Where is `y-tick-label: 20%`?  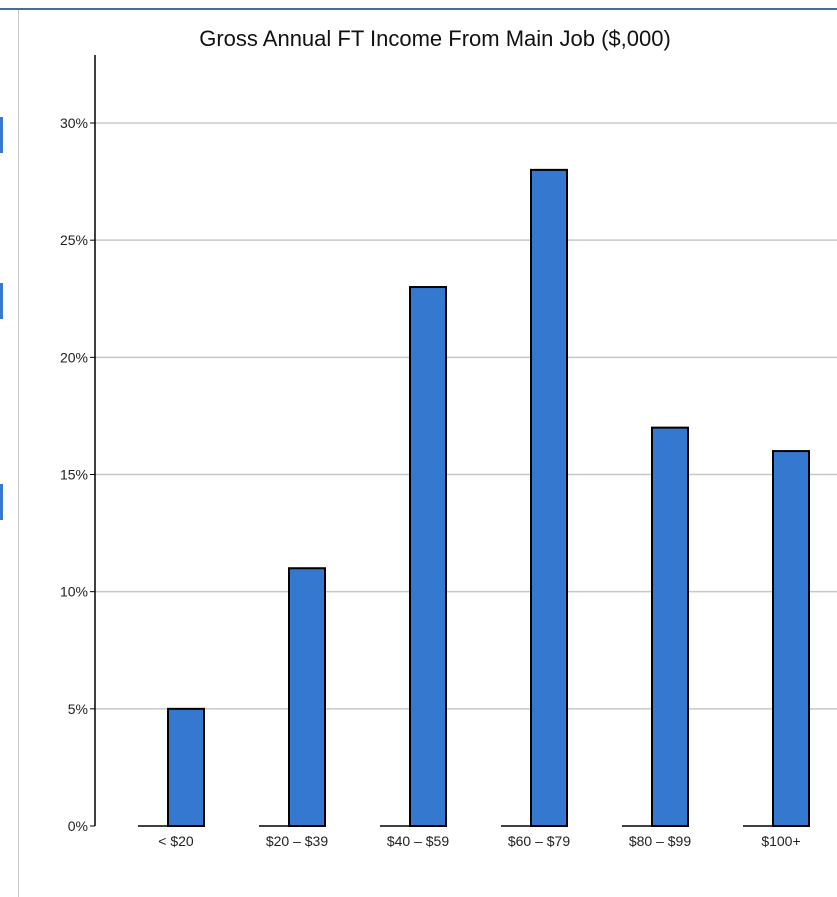
y-tick-label: 20% is located at coordinates (74, 357).